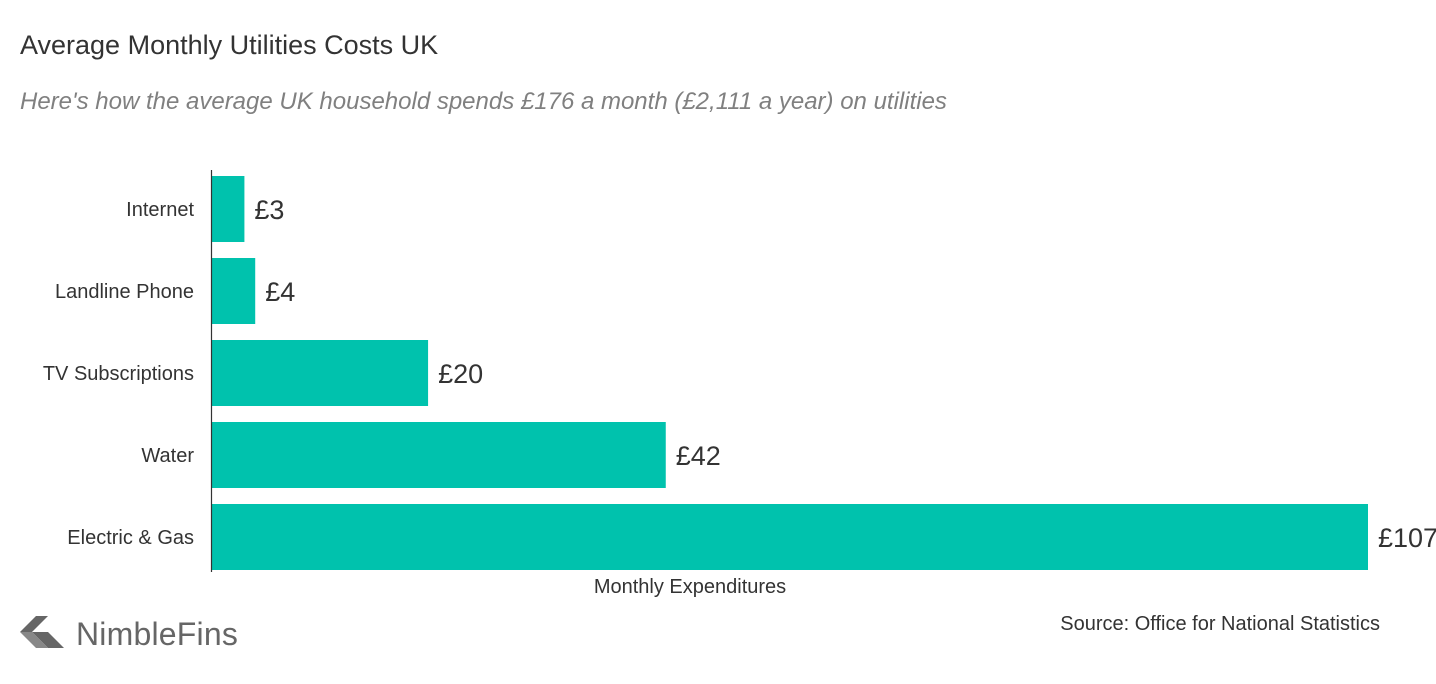  What do you see at coordinates (124, 292) in the screenshot?
I see `category-label: Landline Phone` at bounding box center [124, 292].